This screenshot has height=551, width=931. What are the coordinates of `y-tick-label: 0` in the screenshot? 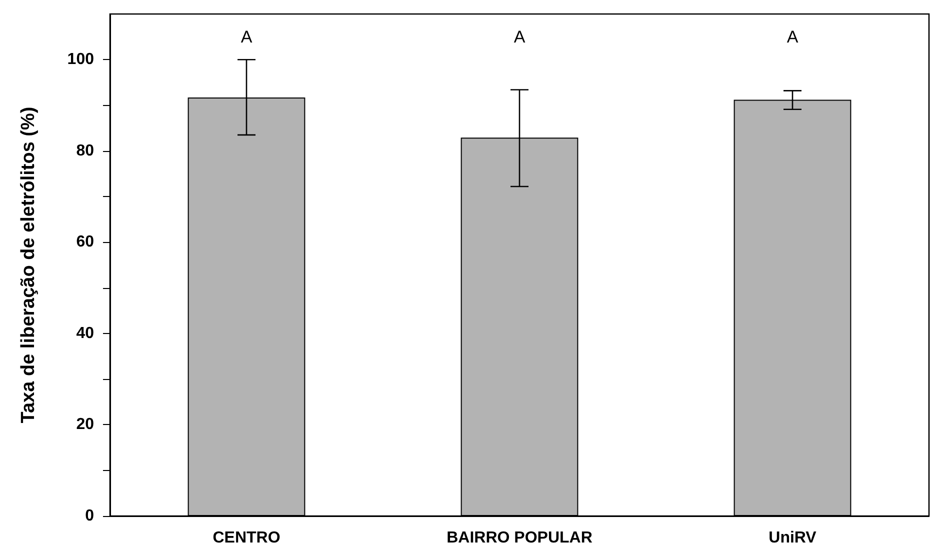 It's located at (89, 516).